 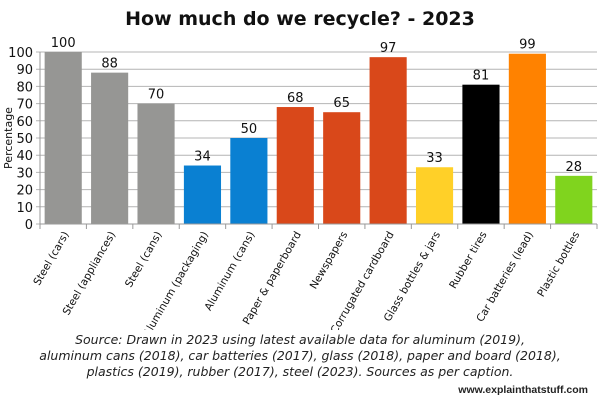 What do you see at coordinates (558, 265) in the screenshot?
I see `x-tick-label: Plastic bottles` at bounding box center [558, 265].